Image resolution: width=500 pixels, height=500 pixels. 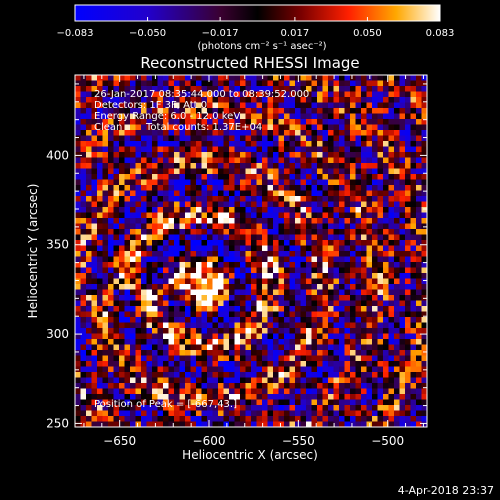 What do you see at coordinates (250, 455) in the screenshot?
I see `x-axis-label: Heliocentric X (arcsec)` at bounding box center [250, 455].